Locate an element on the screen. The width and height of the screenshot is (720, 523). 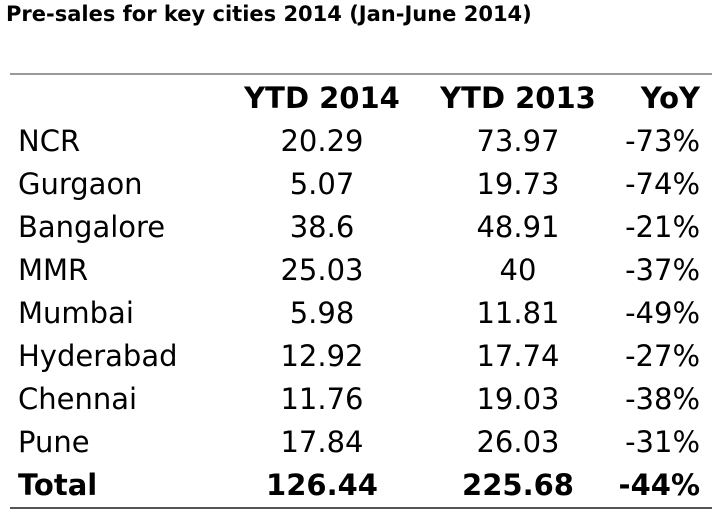
total-row: Total 126.44 225.68 -44% is located at coordinates (361, 485).